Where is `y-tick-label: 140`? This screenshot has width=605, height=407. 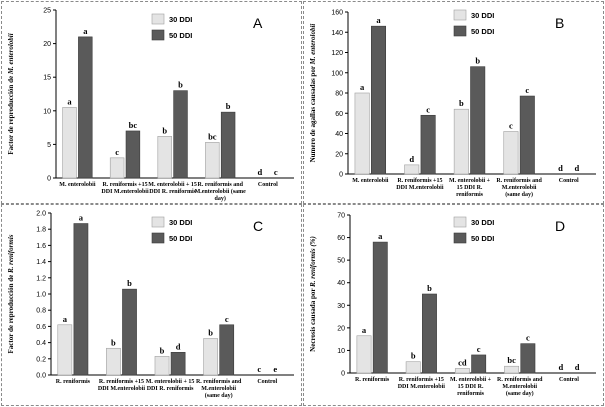 y-tick-label: 140 is located at coordinates (337, 33).